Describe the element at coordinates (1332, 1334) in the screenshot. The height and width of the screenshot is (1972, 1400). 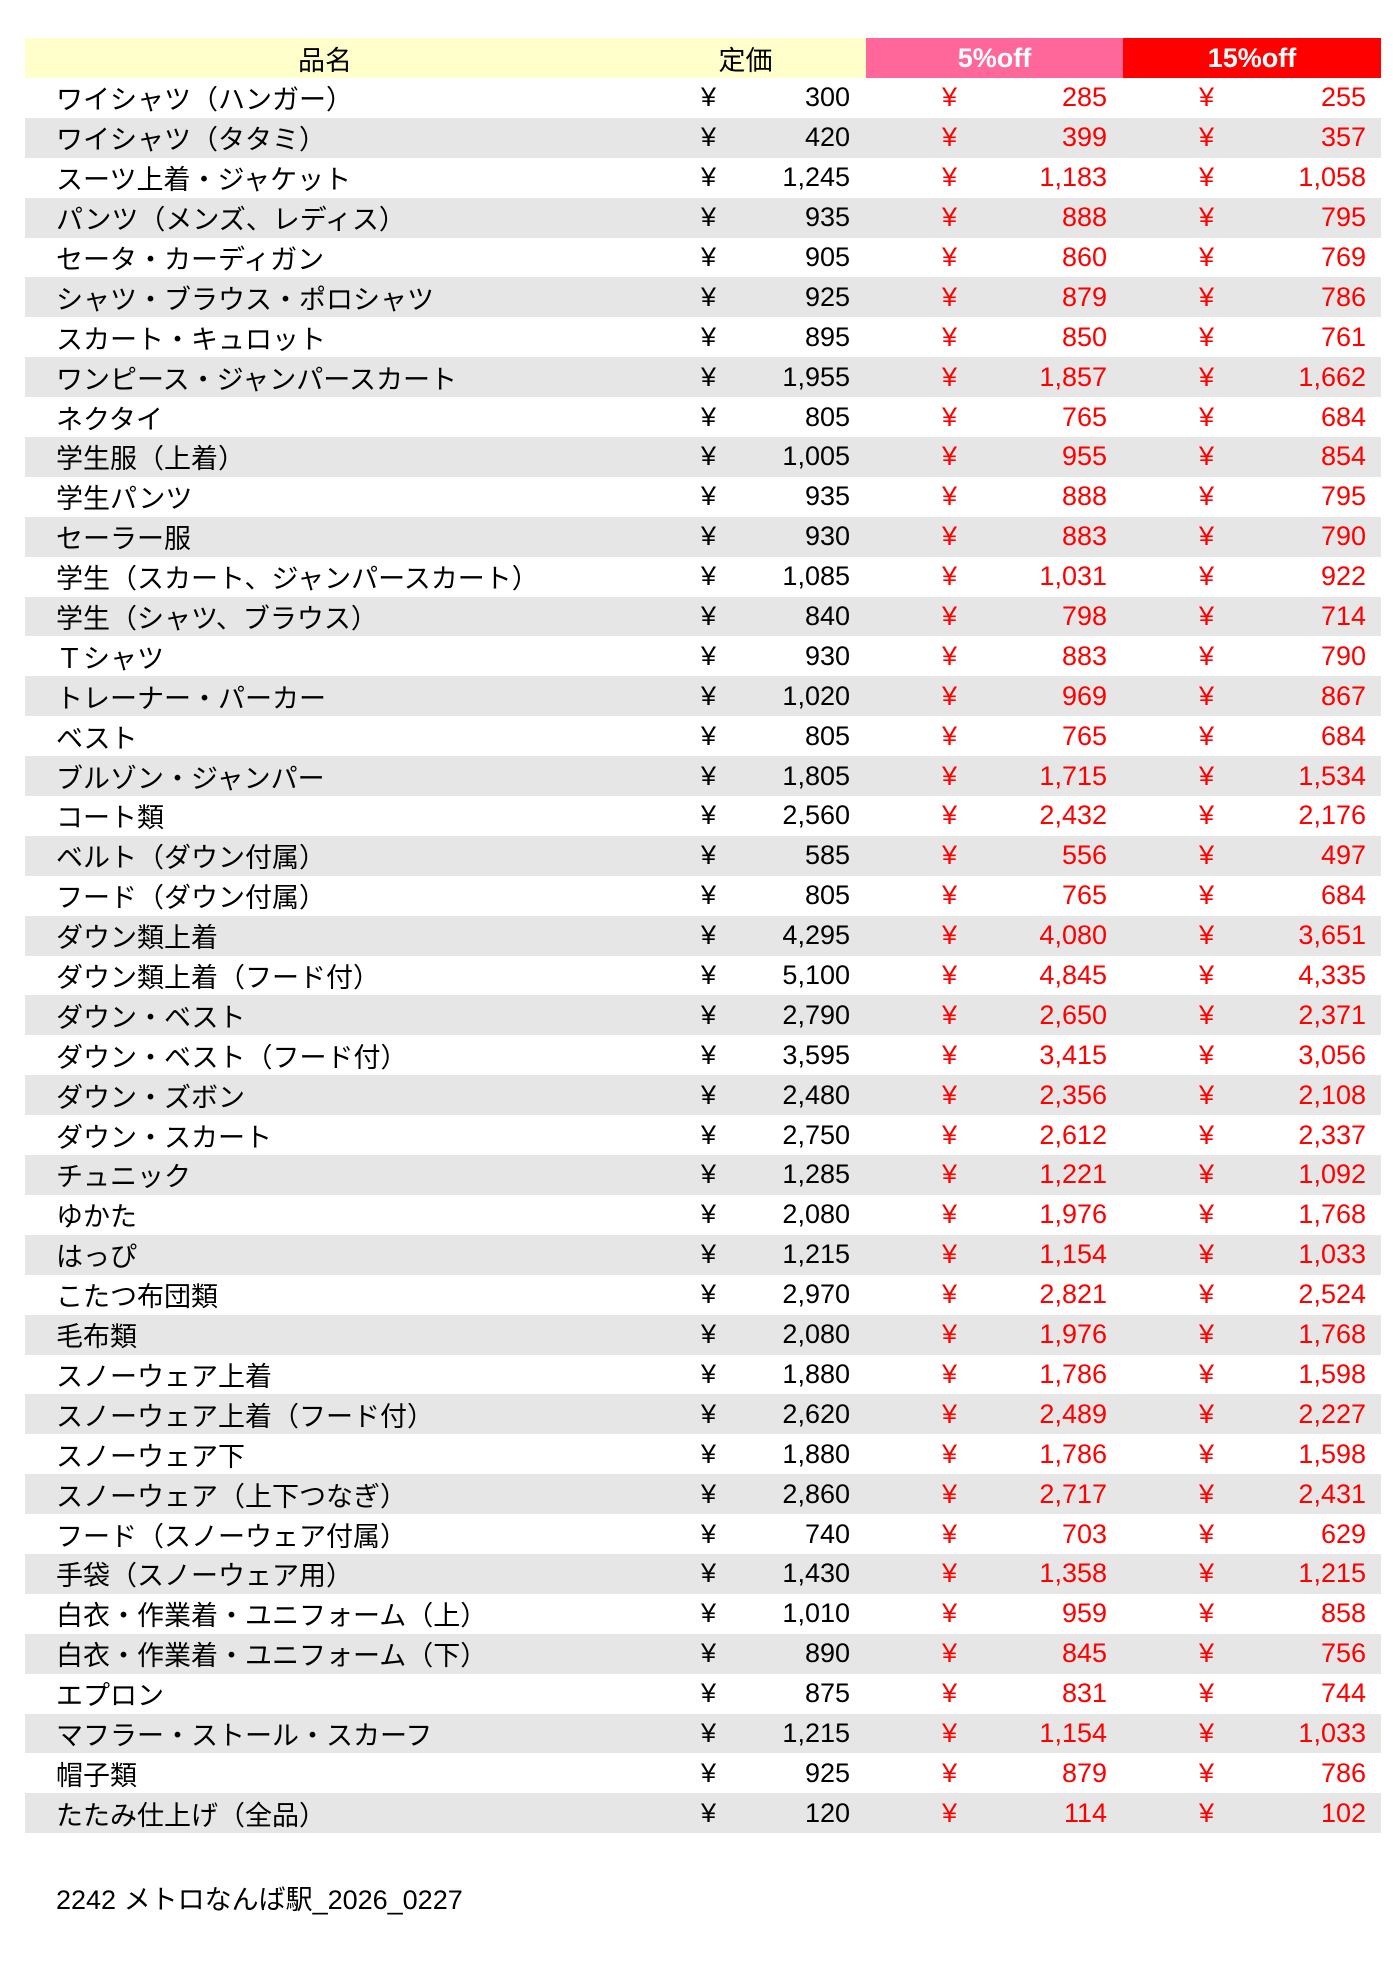
I see `amount: 1,768` at that location.